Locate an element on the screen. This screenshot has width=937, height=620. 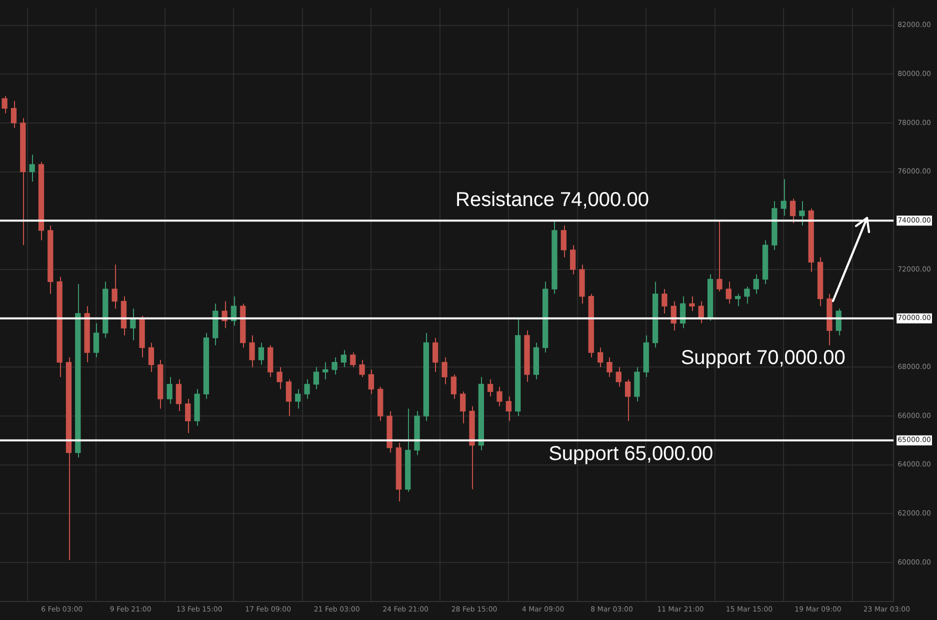
ref-line-label: Resistance 74,000.00 is located at coordinates (552, 200).